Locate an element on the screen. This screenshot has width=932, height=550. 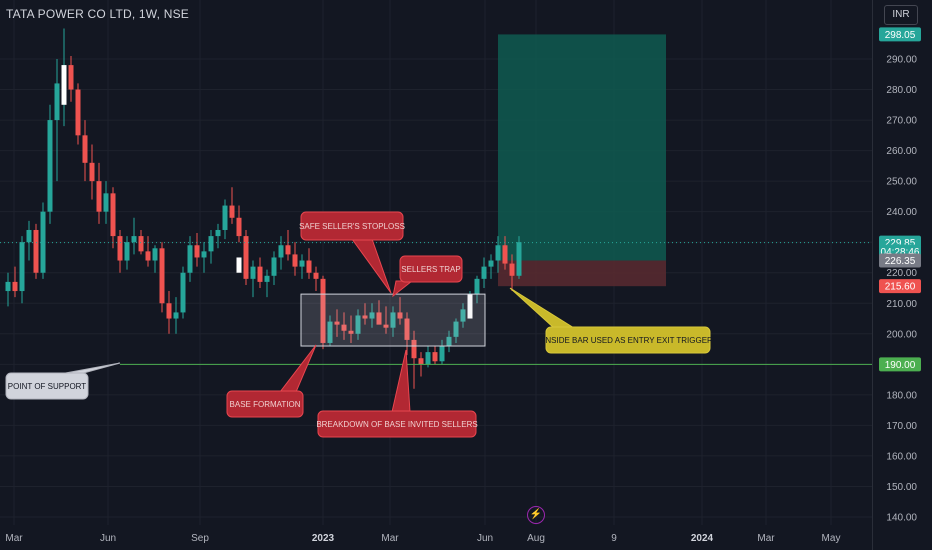
callout-inside-bar-box is located at coordinates (628, 340).